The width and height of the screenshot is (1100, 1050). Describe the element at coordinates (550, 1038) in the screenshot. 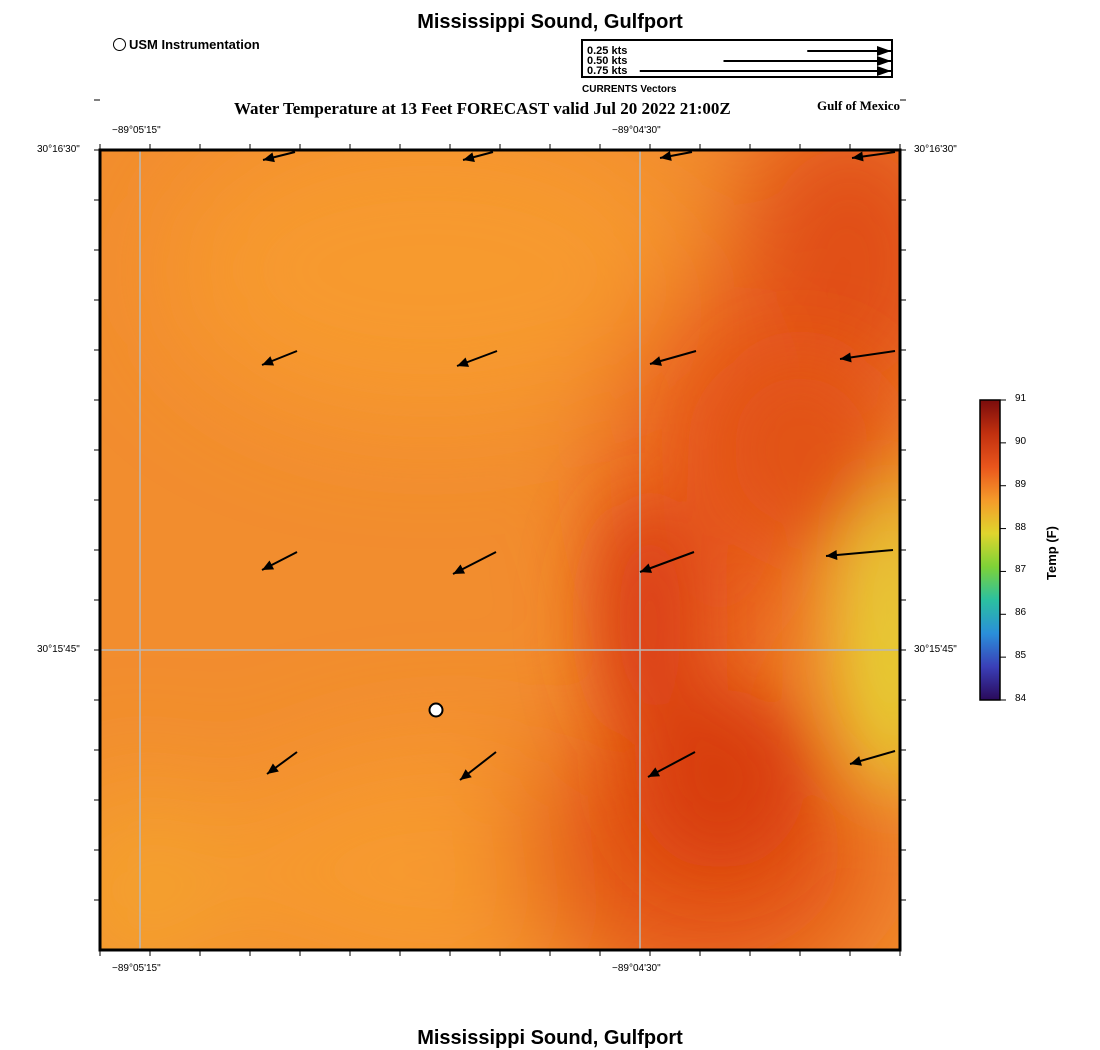

I see `footer-title: Mississippi Sound, Gulfport` at that location.